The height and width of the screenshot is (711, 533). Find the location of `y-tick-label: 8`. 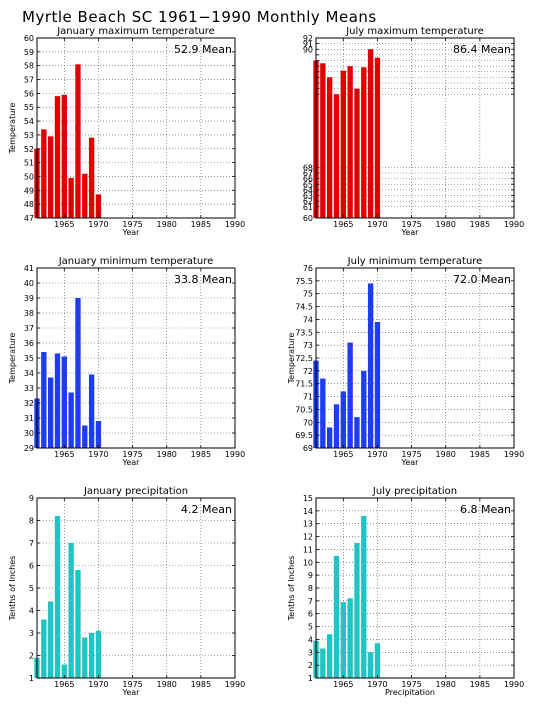

y-tick-label: 8 is located at coordinates (31, 521).